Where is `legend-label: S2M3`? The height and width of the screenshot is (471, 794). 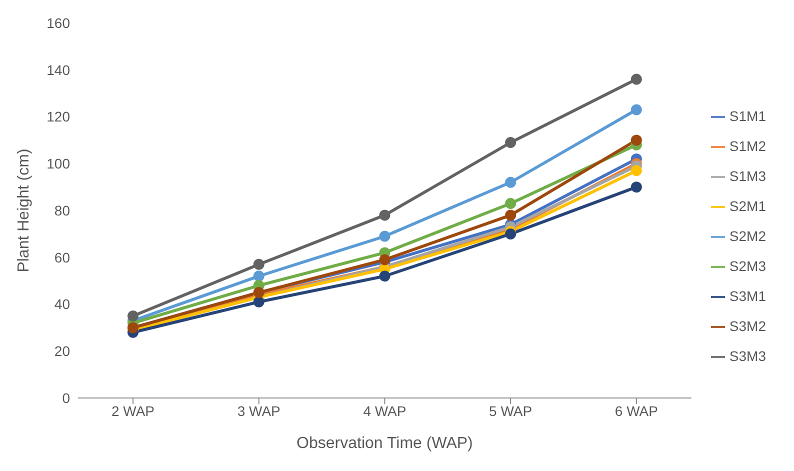 legend-label: S2M3 is located at coordinates (747, 266).